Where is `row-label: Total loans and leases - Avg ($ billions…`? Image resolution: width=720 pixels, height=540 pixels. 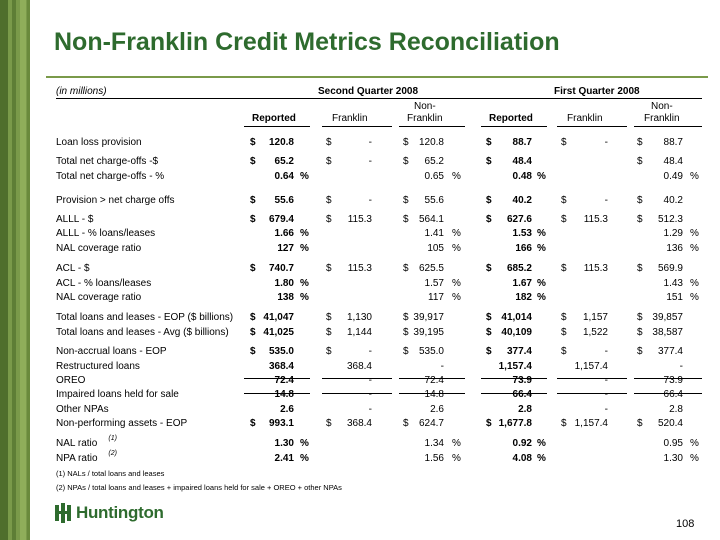 row-label: Total loans and leases - Avg ($ billions… is located at coordinates (142, 332).